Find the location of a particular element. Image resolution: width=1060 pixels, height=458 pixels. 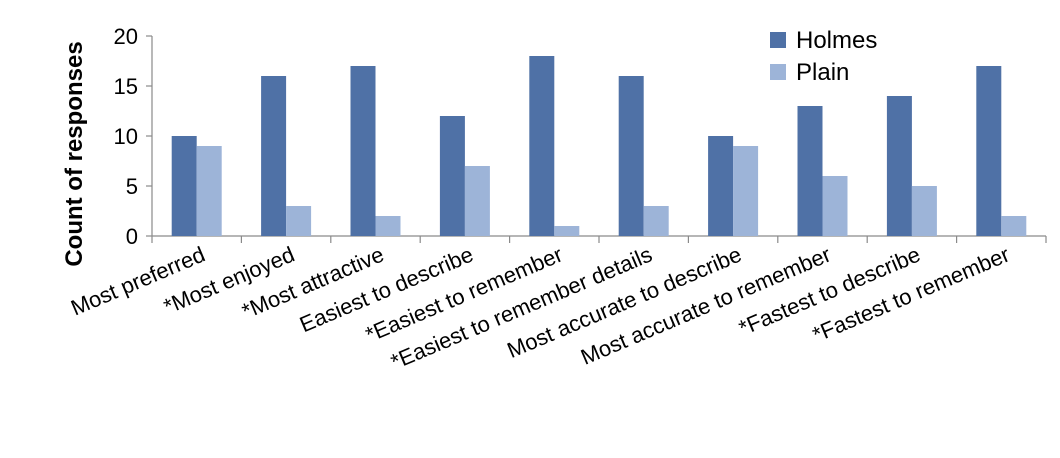

y-tick-label: 20 is located at coordinates (126, 36).